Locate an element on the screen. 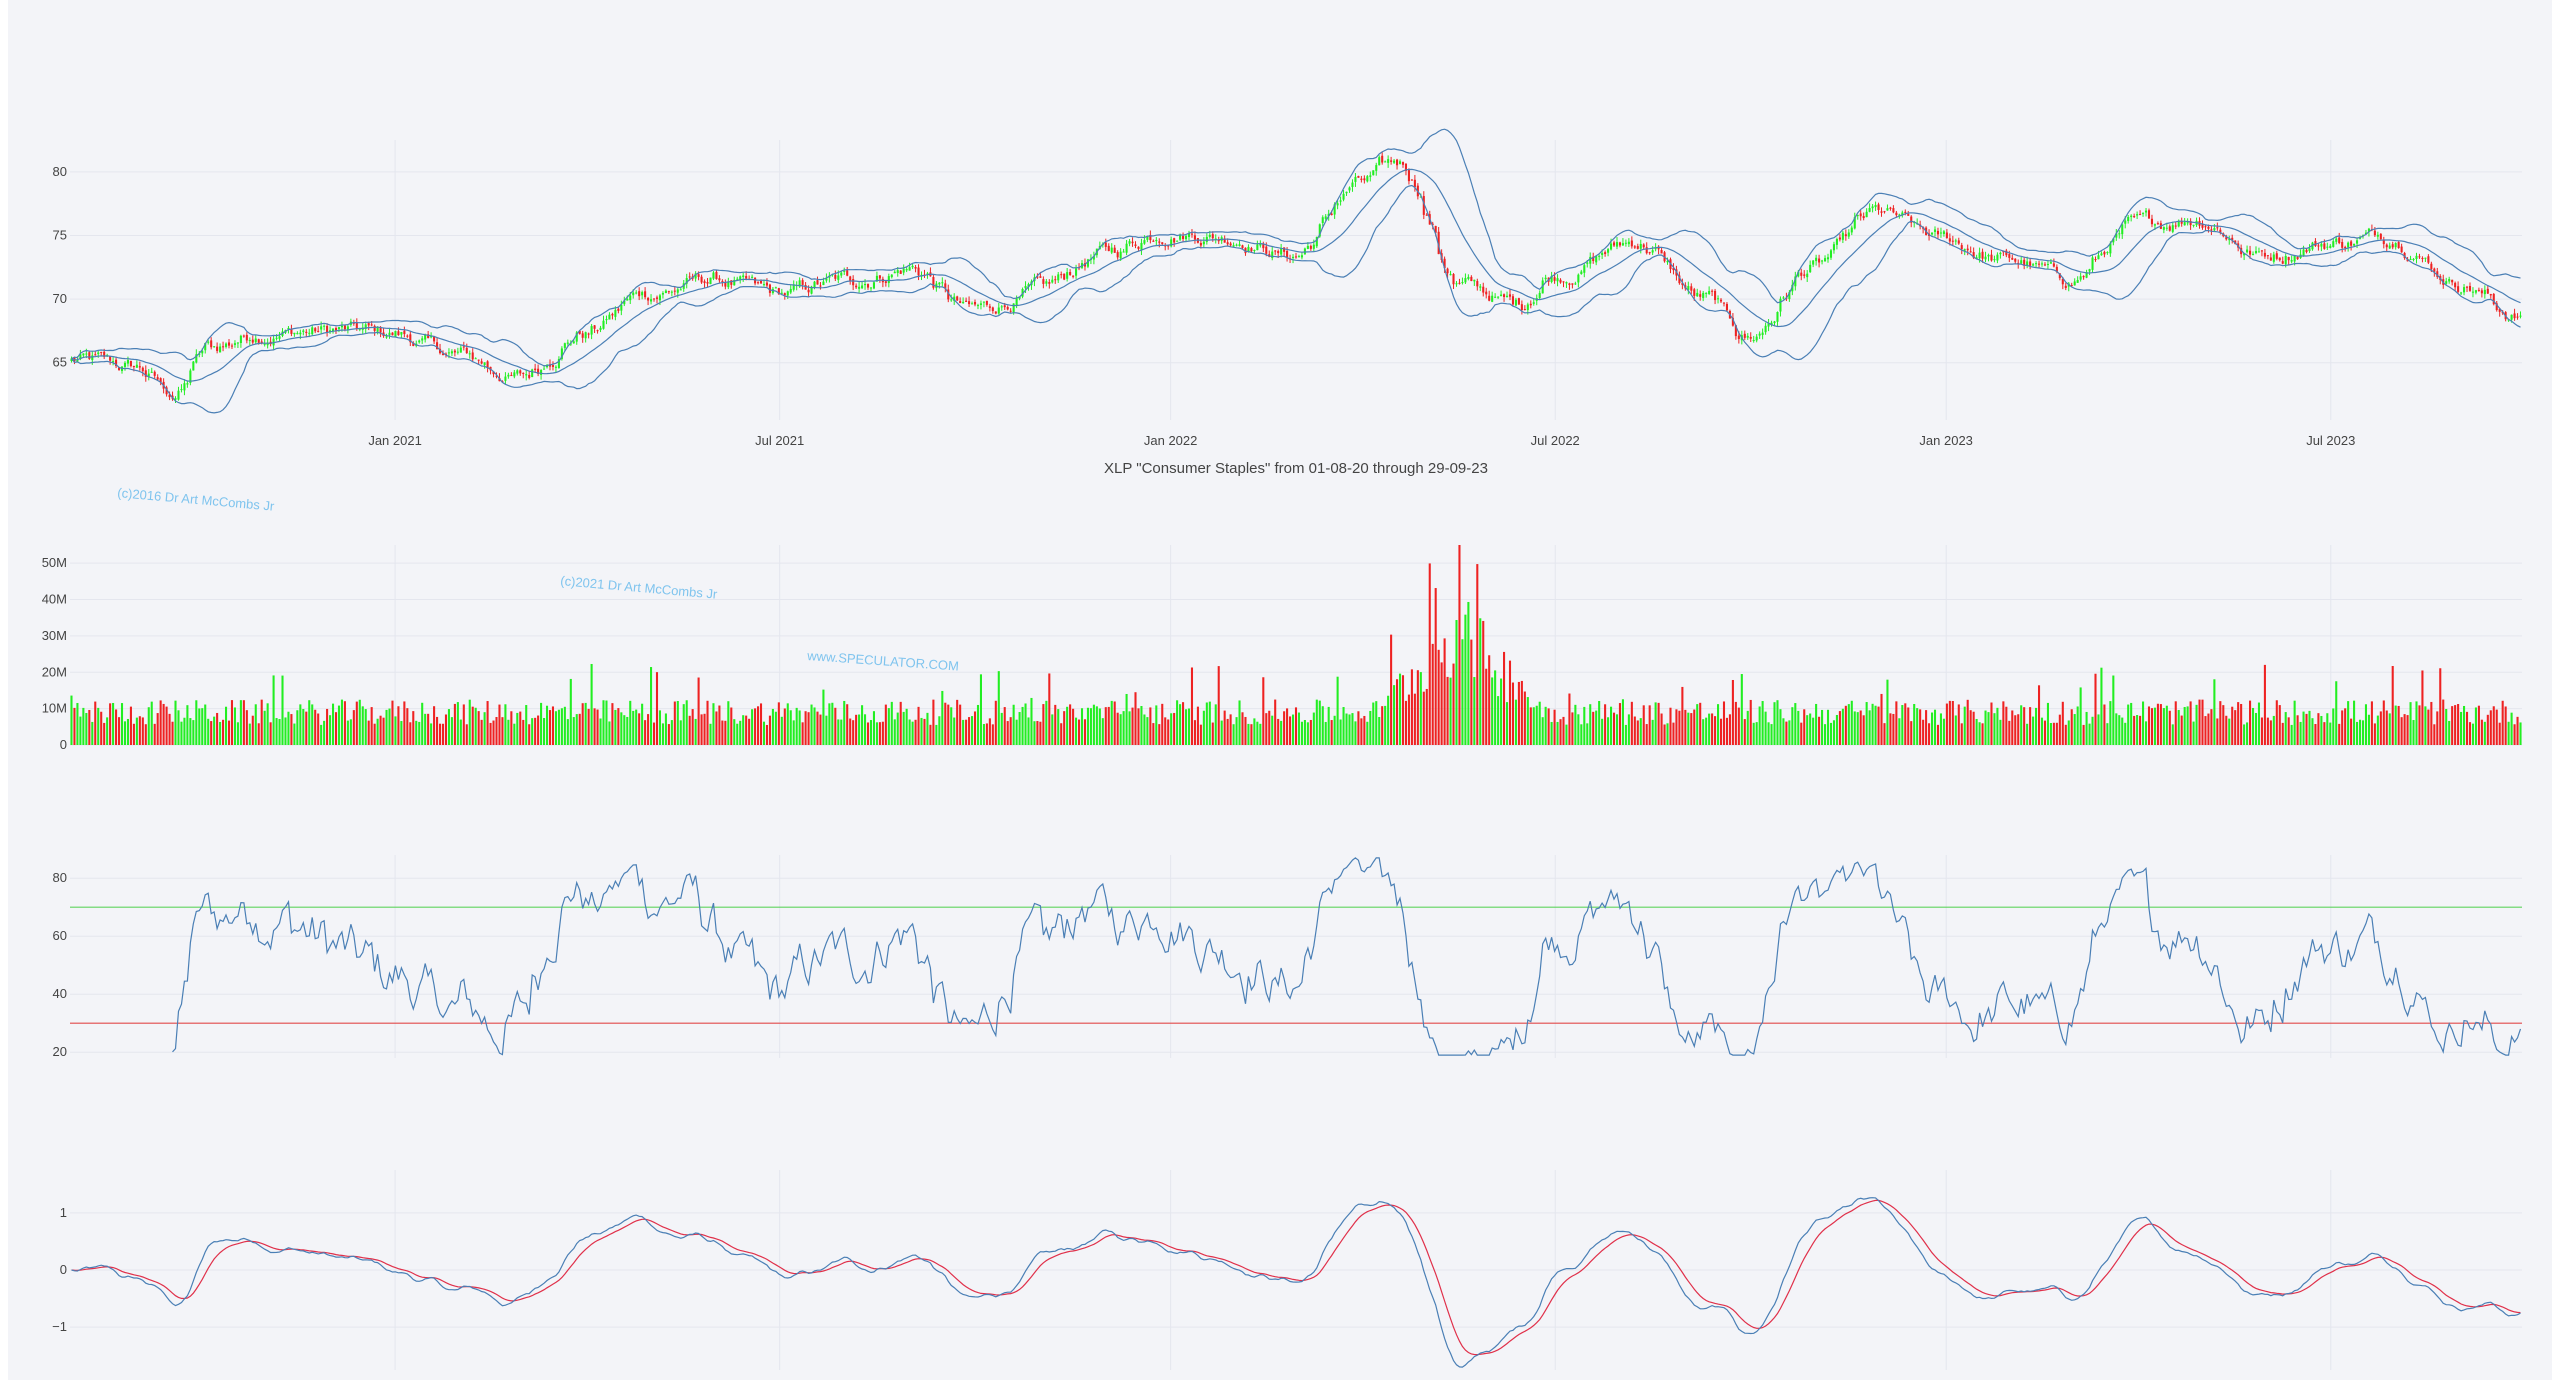 The image size is (2560, 1380). y-tick-label: 40 is located at coordinates (60, 993).